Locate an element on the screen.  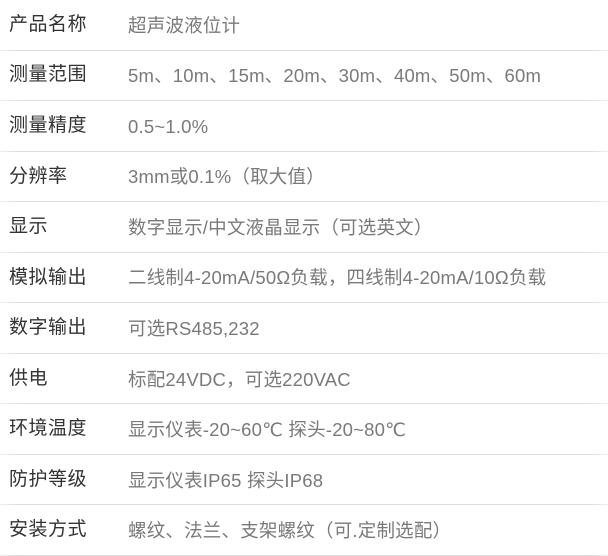
table-row: 供电 标配24VDC，可选220VAC is located at coordinates (304, 379).